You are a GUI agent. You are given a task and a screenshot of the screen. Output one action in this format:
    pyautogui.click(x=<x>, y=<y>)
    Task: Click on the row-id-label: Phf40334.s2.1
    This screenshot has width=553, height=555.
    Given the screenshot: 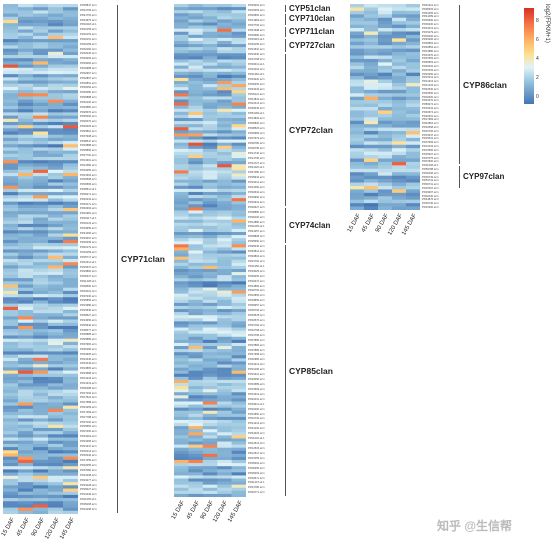 What is the action you would take?
    pyautogui.click(x=88, y=199)
    